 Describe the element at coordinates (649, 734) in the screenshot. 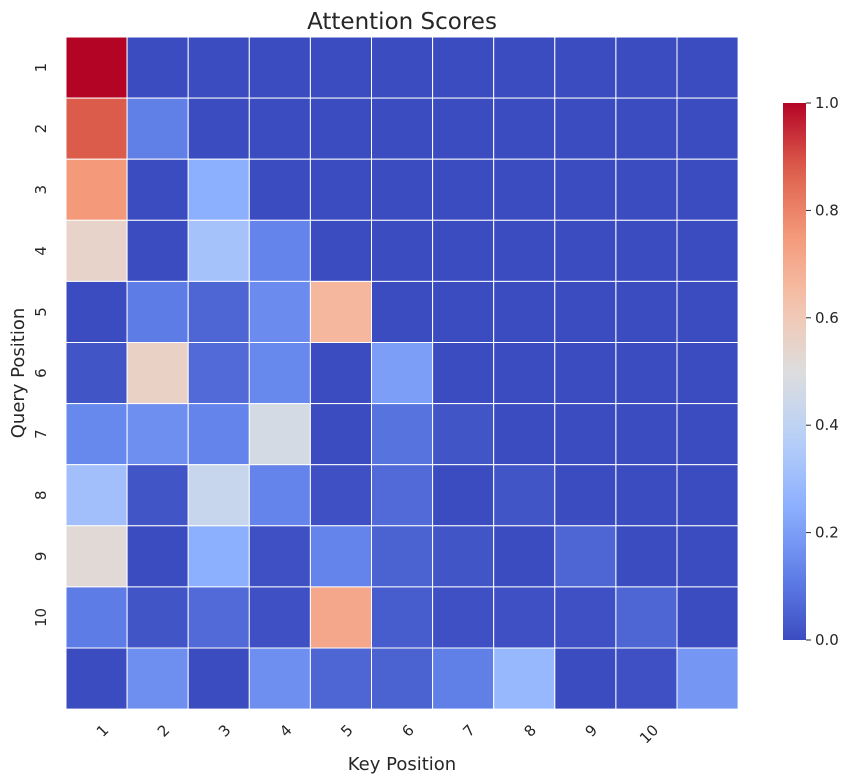

I see `x-tick-label: 10` at that location.